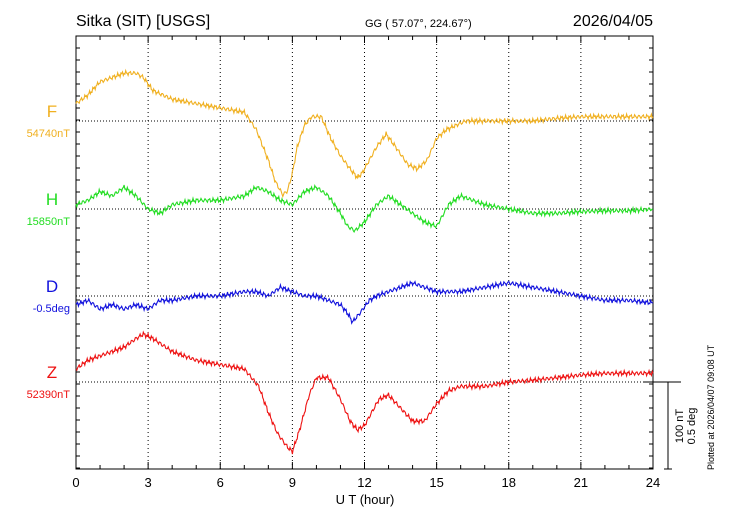  Describe the element at coordinates (653, 482) in the screenshot. I see `x-tick-label: 24` at that location.